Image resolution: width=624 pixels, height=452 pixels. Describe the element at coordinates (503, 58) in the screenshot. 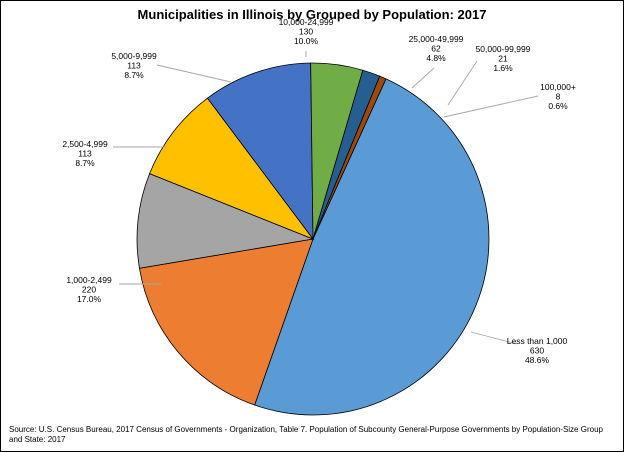

I see `slice-label: 50,000-99,999 21 1.6%` at that location.